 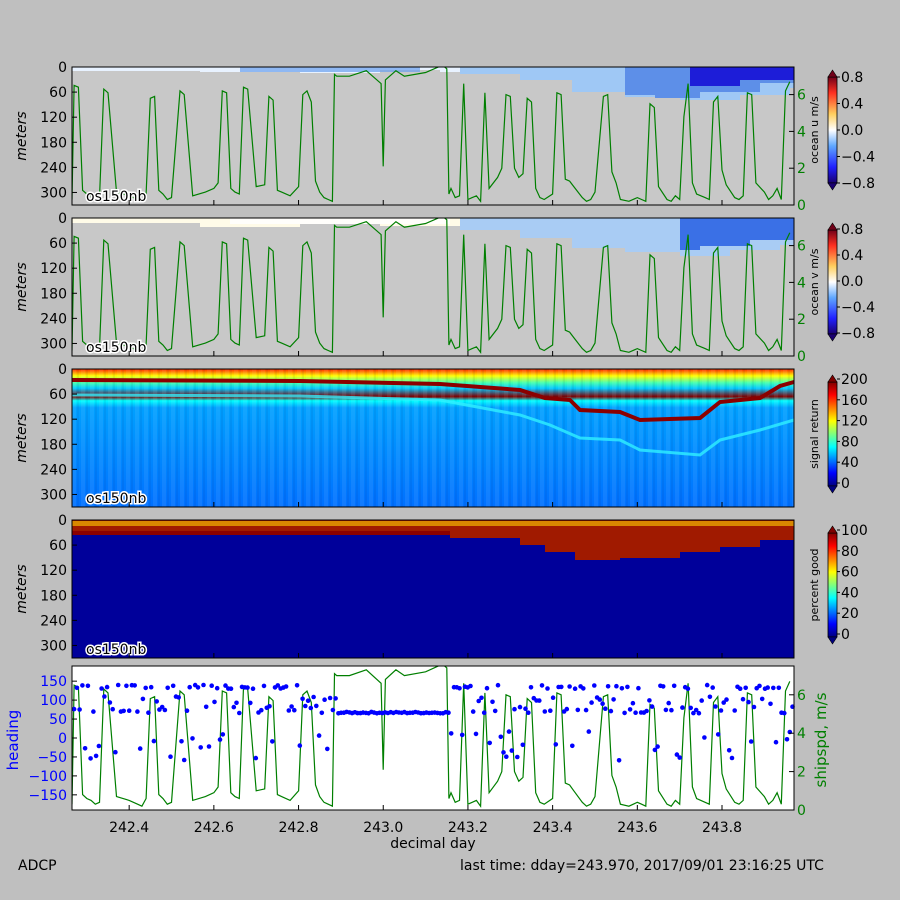 I want to click on colorbar-tick-label: 80, so click(x=850, y=442).